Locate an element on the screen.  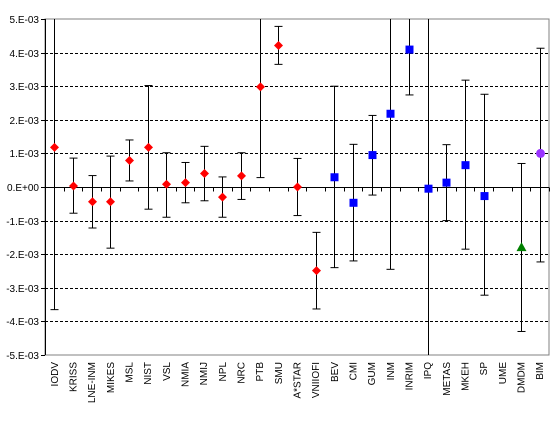
category-label: VNIIOFI is located at coordinates (316, 380).